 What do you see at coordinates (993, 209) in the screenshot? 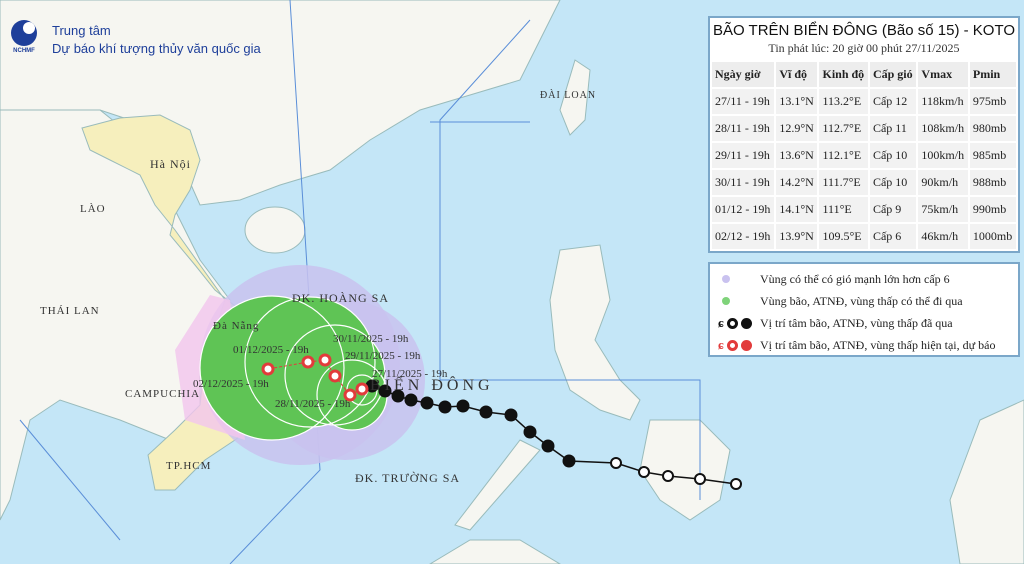
I see `table-cell: 990mb` at bounding box center [993, 209].